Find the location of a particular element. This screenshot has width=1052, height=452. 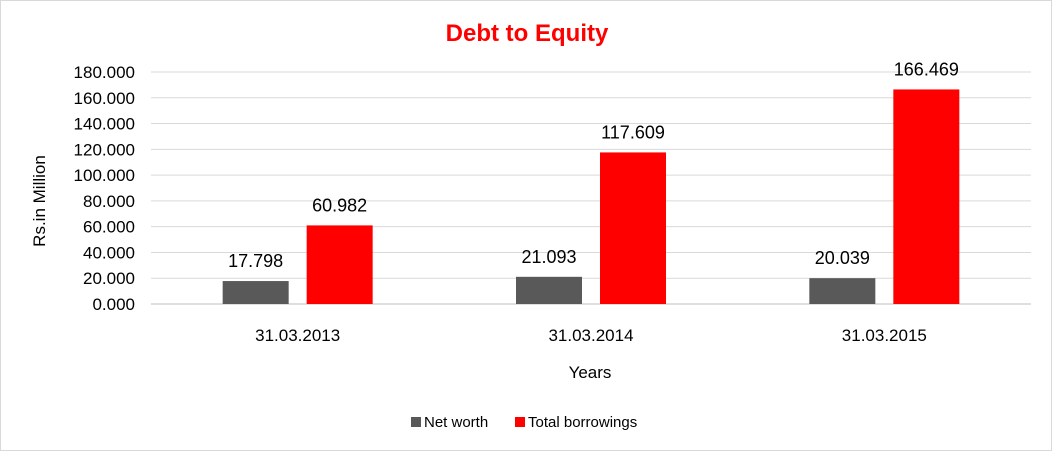

x-tick-label: 31.03.2014 is located at coordinates (590, 335).